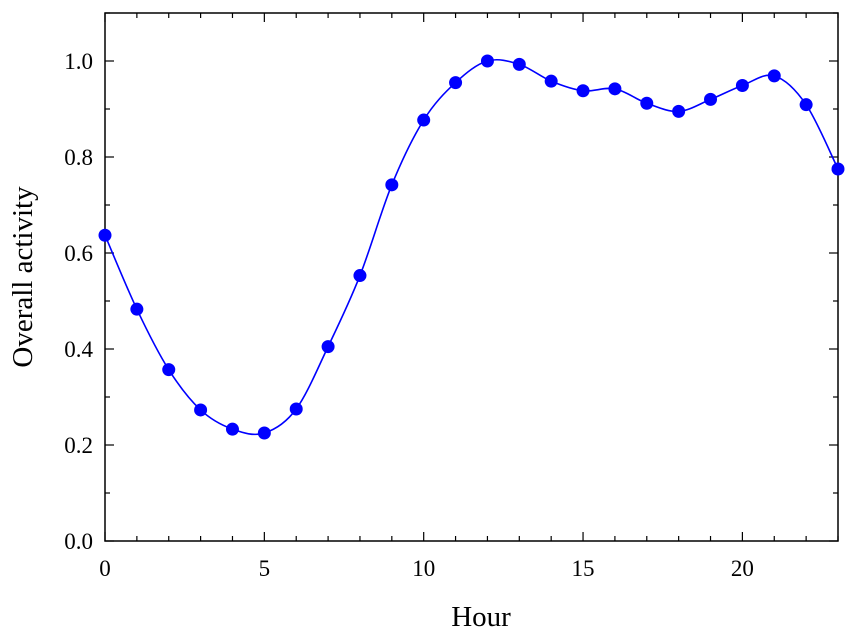 The width and height of the screenshot is (859, 639). What do you see at coordinates (583, 568) in the screenshot?
I see `x-tick-label: 15` at bounding box center [583, 568].